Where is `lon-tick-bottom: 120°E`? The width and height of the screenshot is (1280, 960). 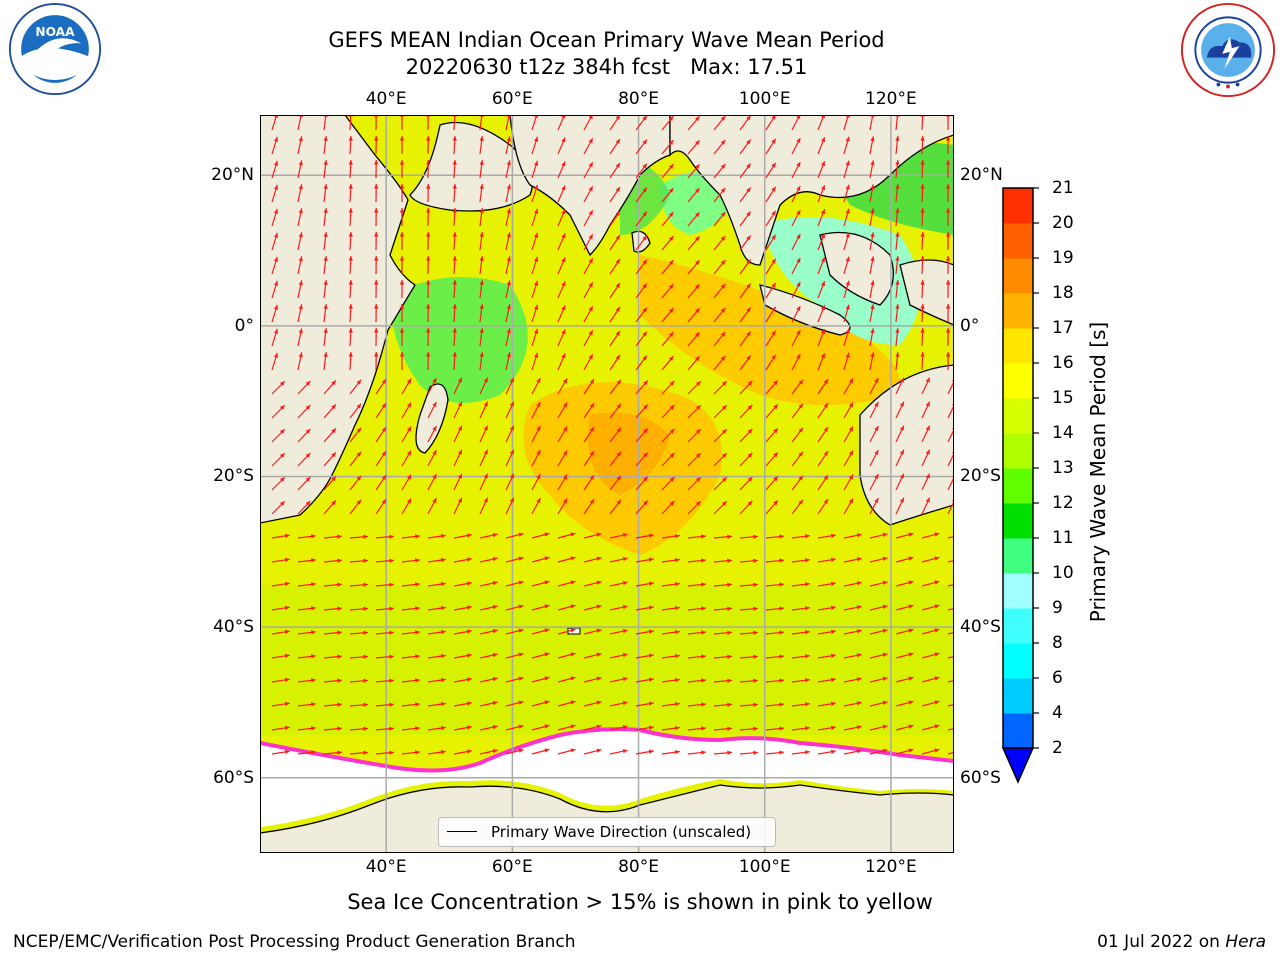
lon-tick-bottom: 120°E is located at coordinates (891, 867).